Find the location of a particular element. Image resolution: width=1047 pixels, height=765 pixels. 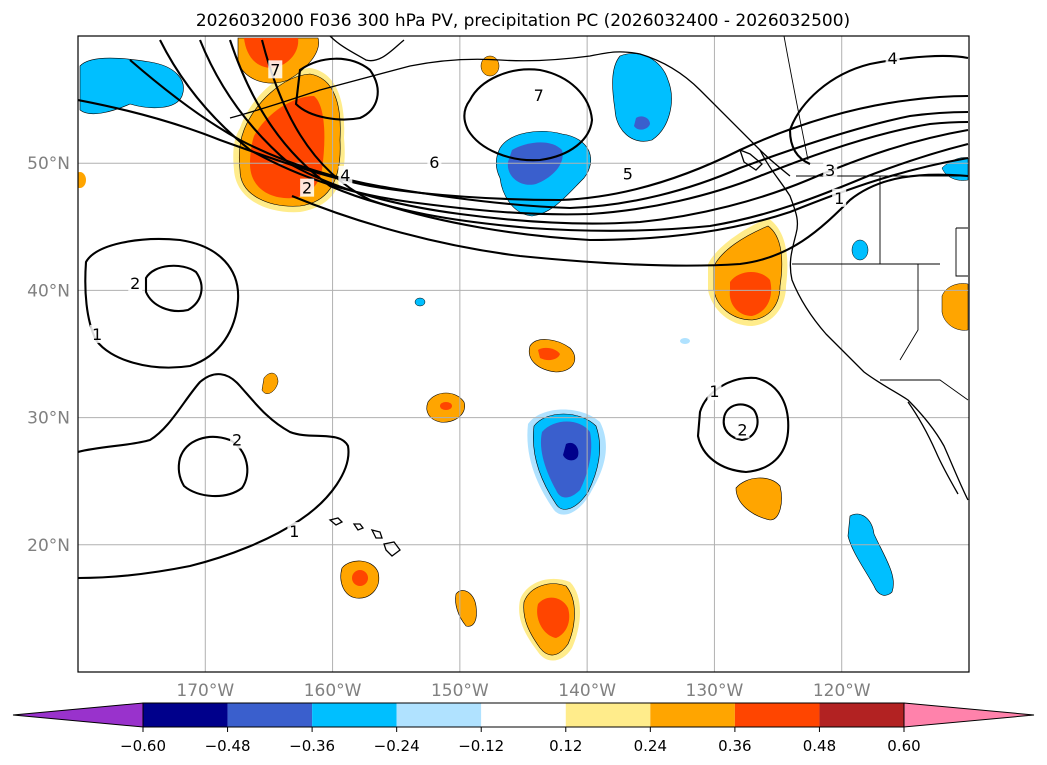

colorbar-tick-label: 0.12 is located at coordinates (565, 746).